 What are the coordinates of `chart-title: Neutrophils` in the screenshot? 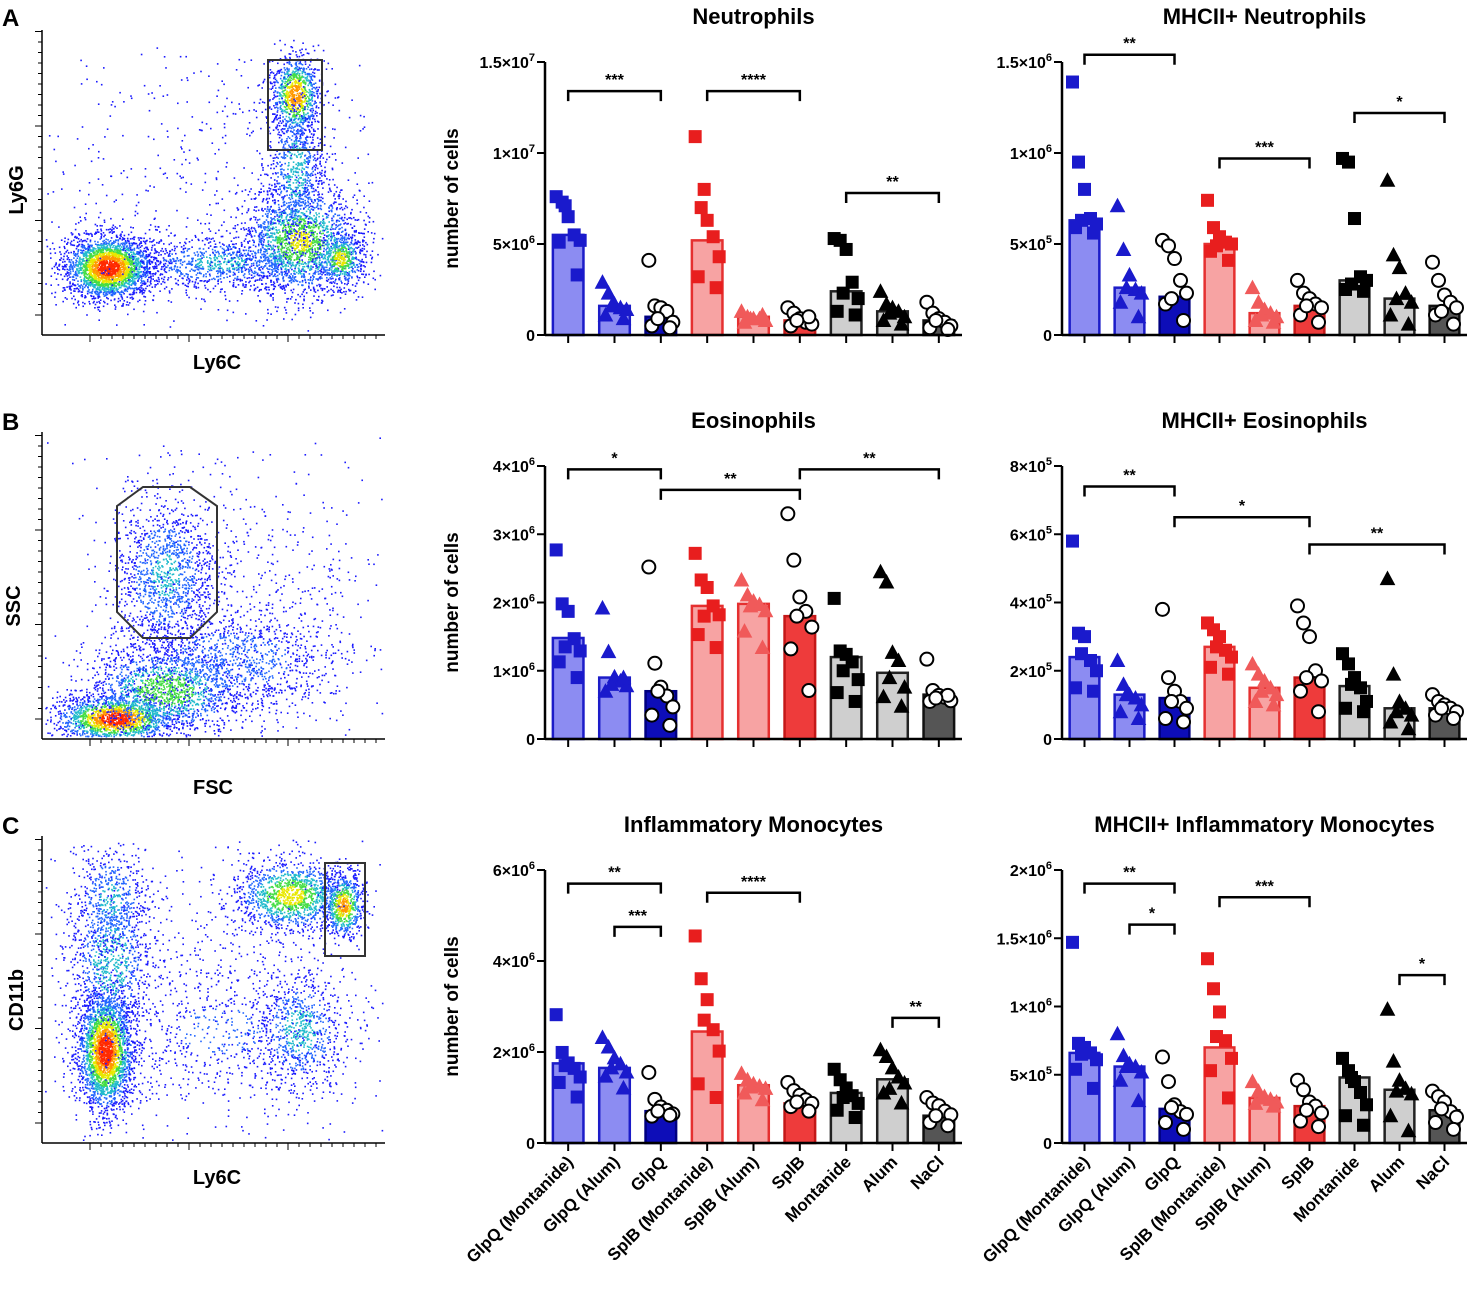 It's located at (753, 16).